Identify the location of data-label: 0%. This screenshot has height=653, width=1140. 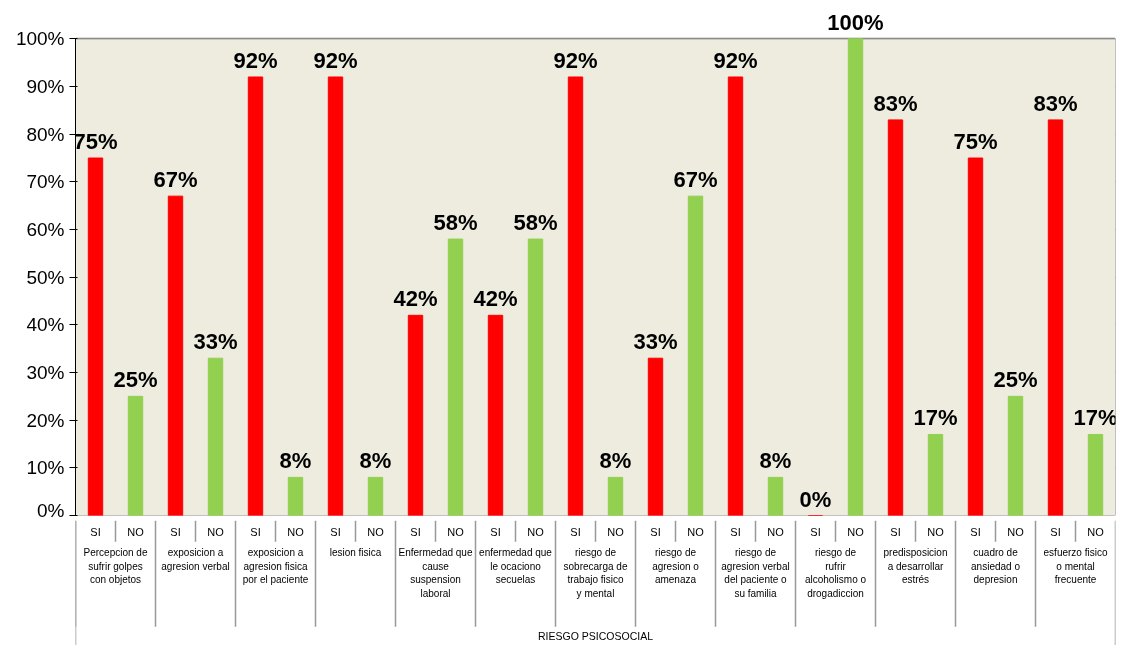
(815, 499).